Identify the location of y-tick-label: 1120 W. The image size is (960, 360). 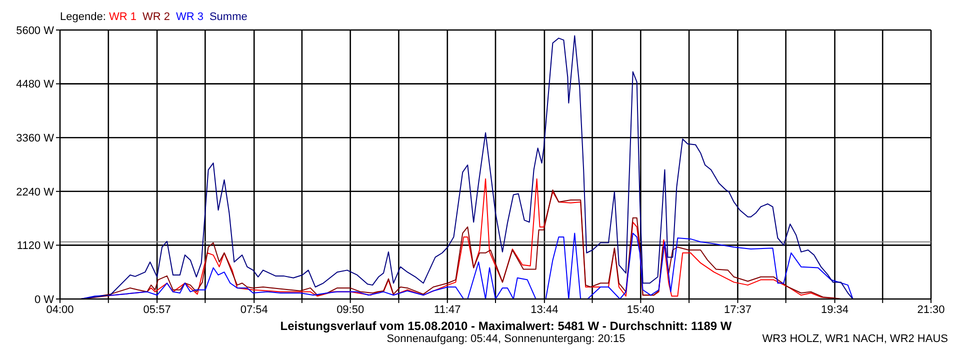
(35, 246).